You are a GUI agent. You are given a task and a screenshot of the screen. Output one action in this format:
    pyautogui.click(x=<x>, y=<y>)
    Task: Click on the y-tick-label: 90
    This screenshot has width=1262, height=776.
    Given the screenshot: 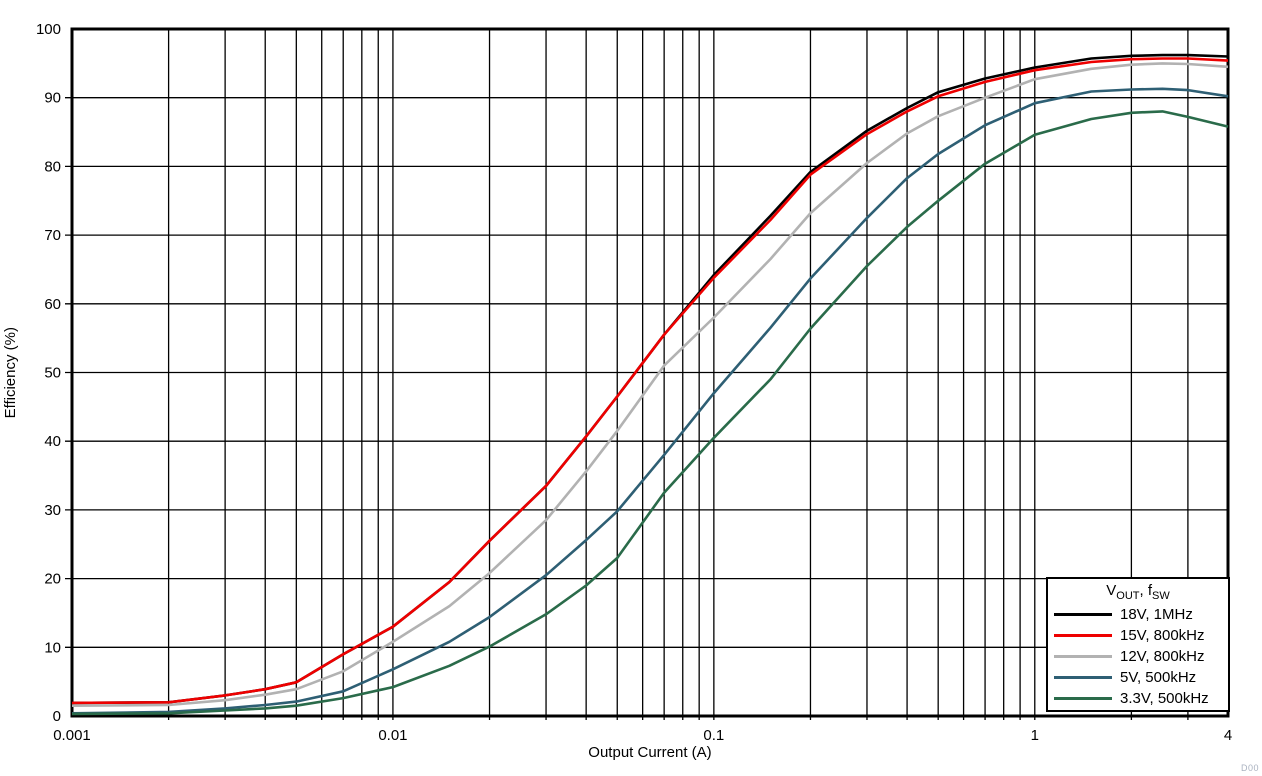 What is the action you would take?
    pyautogui.click(x=52, y=98)
    